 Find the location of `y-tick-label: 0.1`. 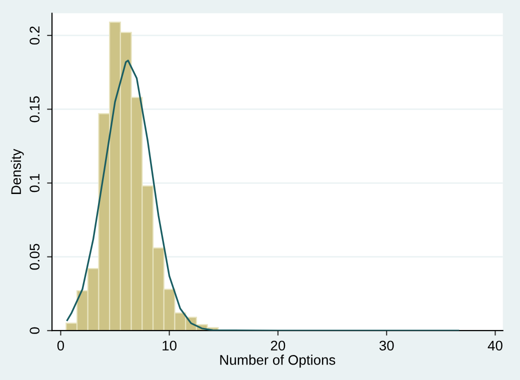

y-tick-label: 0.1 is located at coordinates (35, 183).